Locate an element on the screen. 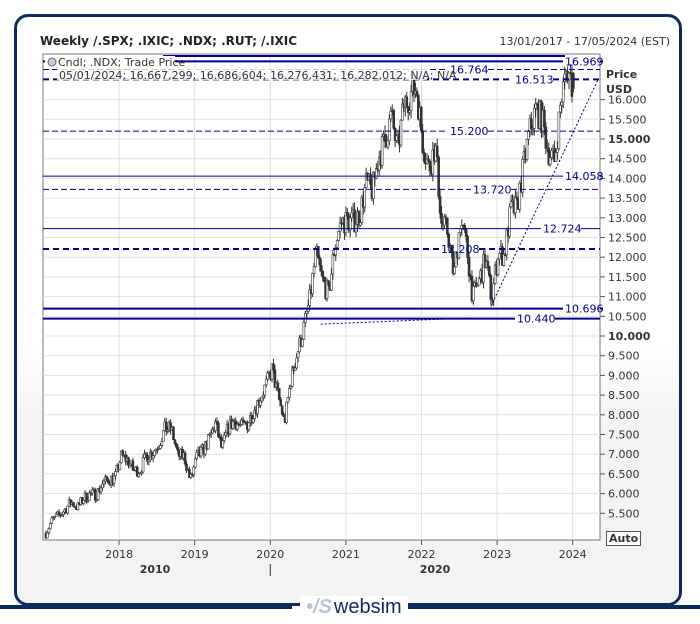 The height and width of the screenshot is (624, 700). level-label: 14.058 is located at coordinates (584, 176).